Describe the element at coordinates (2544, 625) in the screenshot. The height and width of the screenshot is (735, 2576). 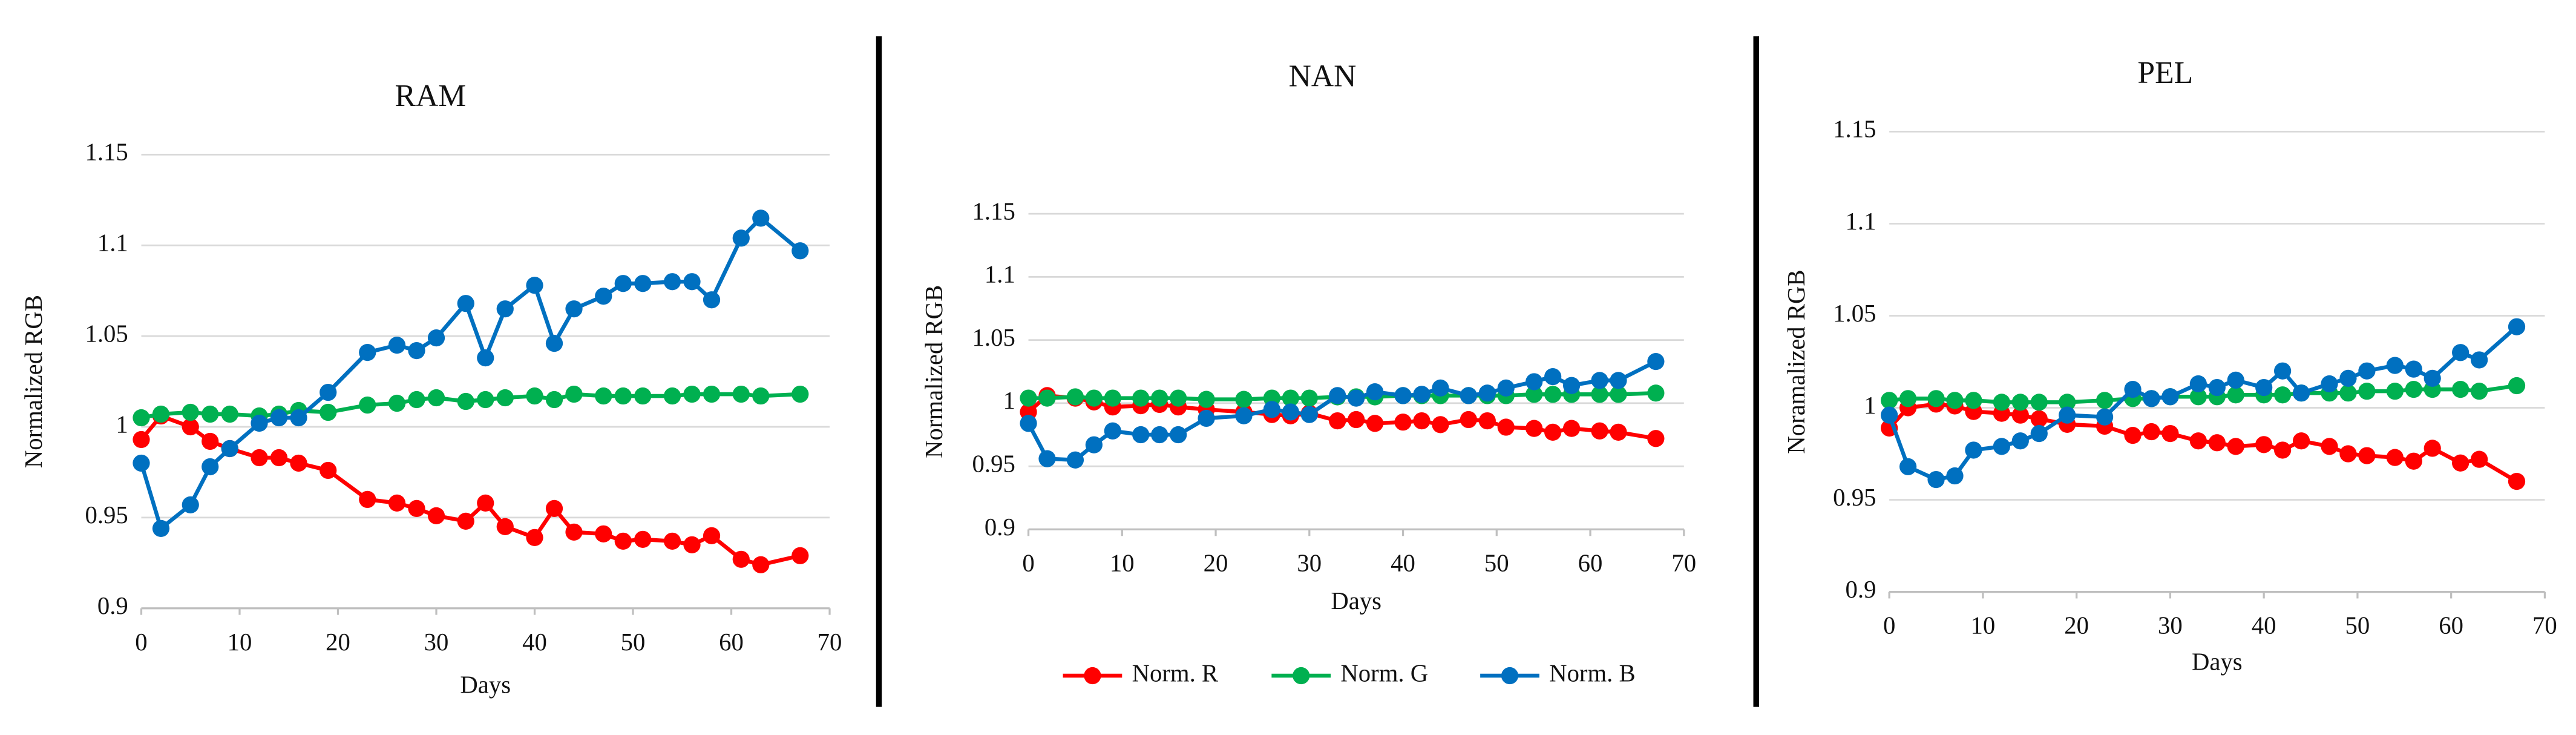
I see `x-tick-label: 70` at that location.